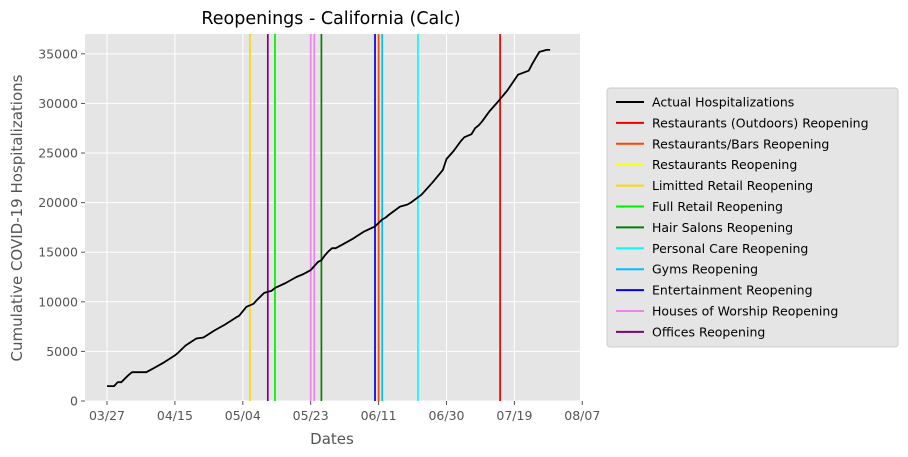 Image resolution: width=908 pixels, height=457 pixels. I want to click on legend-label: Full Retail Reopening, so click(717, 206).